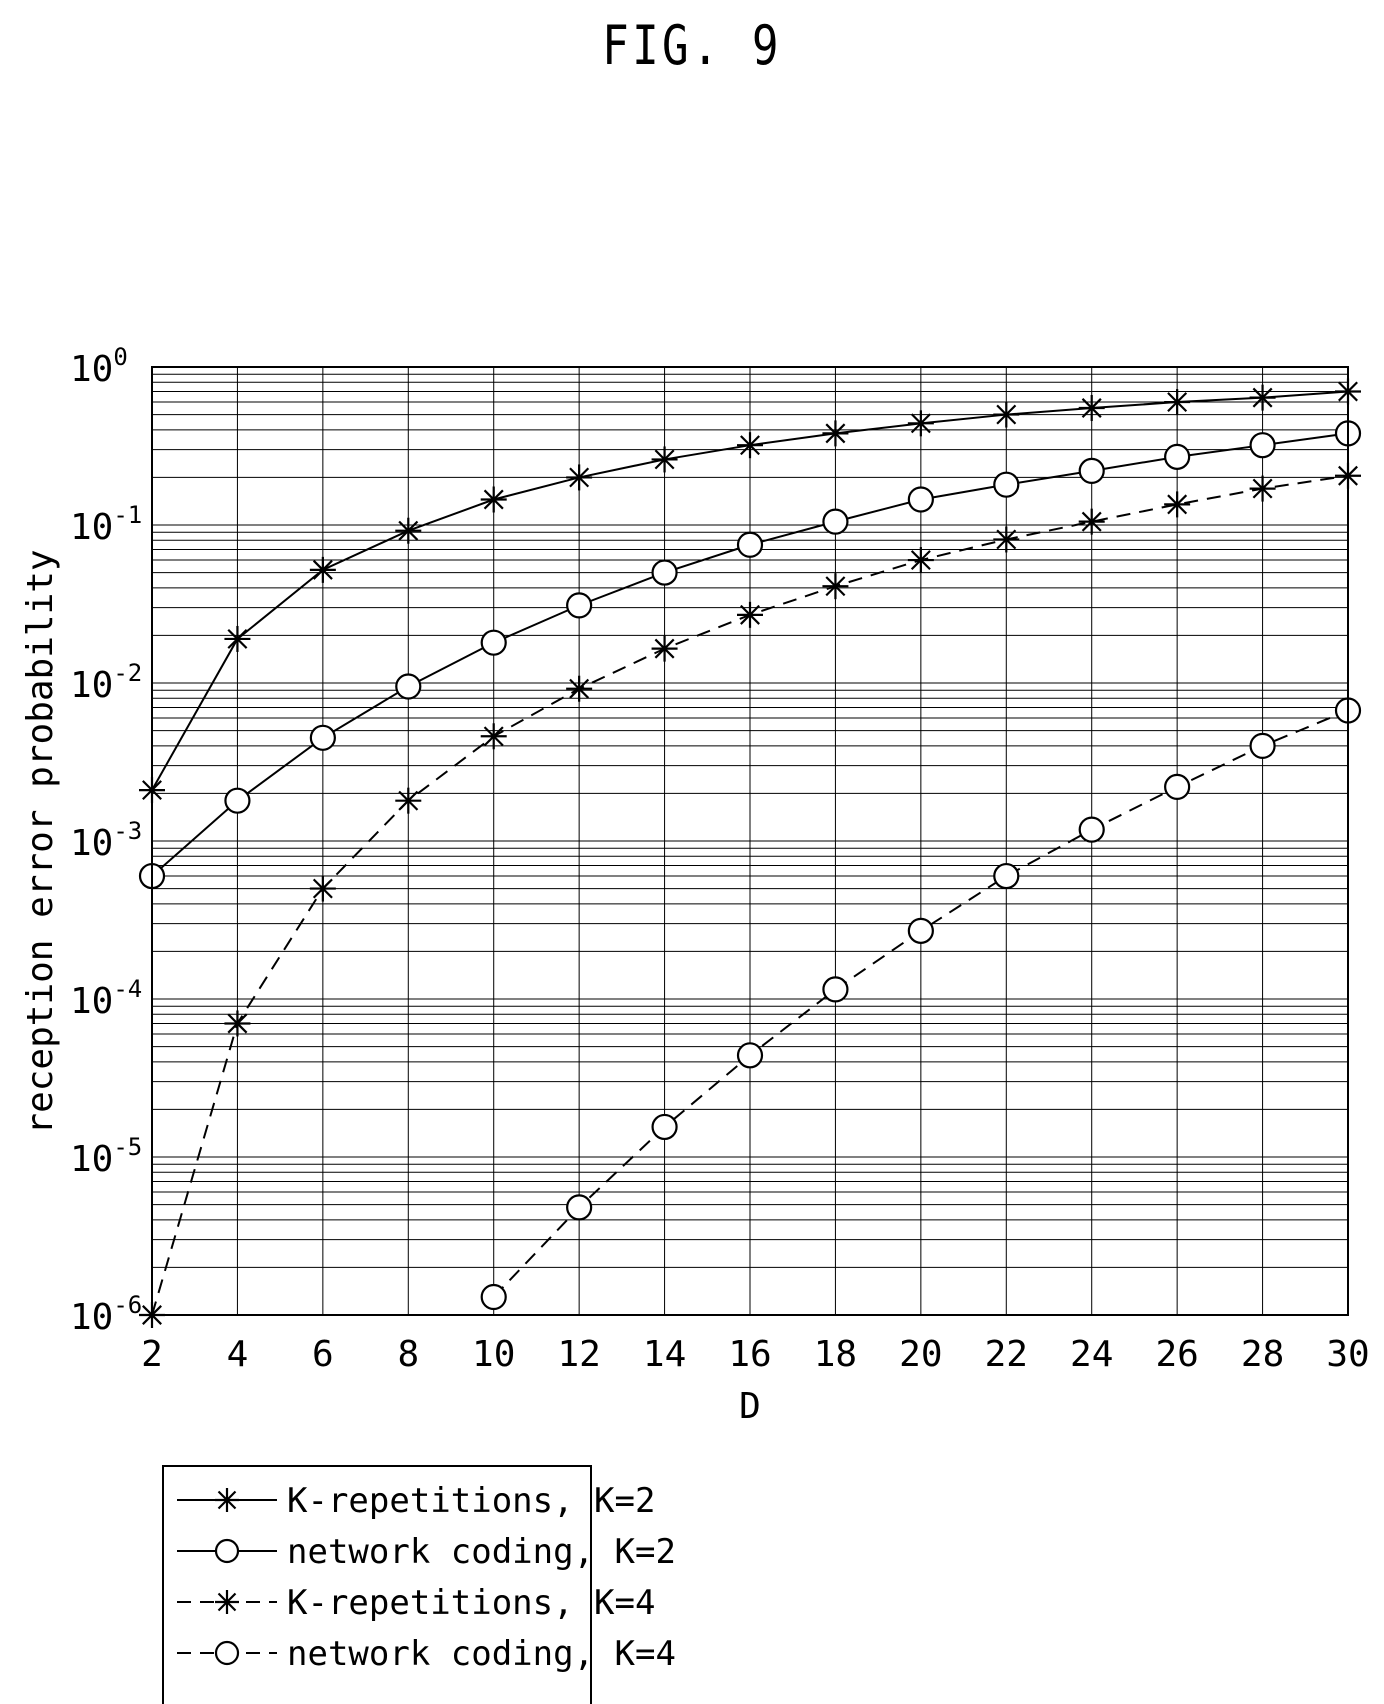  Describe the element at coordinates (578, 1354) in the screenshot. I see `x-tick-label: 12` at that location.